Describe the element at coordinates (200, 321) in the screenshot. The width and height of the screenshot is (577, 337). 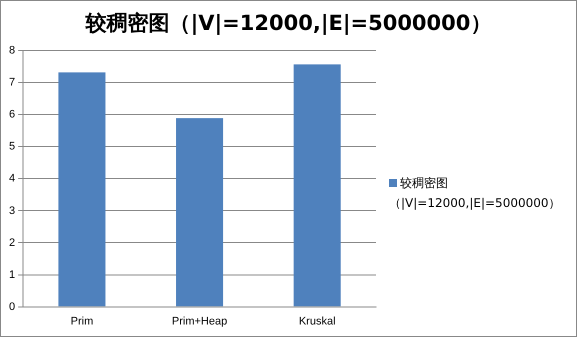
I see `x-tick-label: Prim+Heap` at that location.